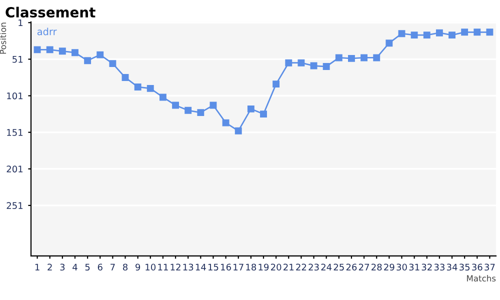 The height and width of the screenshot is (300, 500). Describe the element at coordinates (301, 267) in the screenshot. I see `x-tick-label: 22` at that location.